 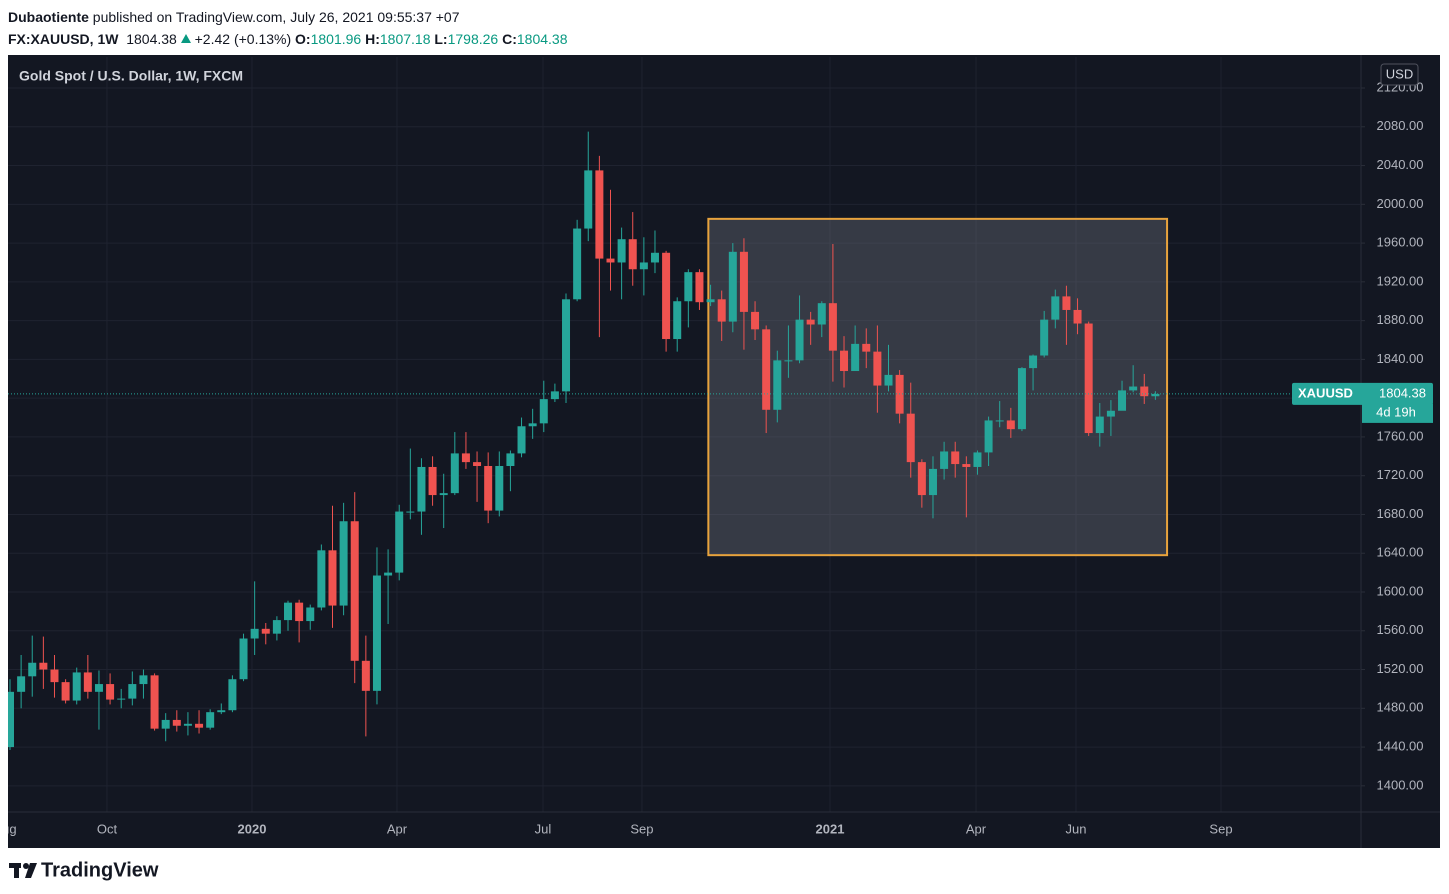 What do you see at coordinates (830, 828) in the screenshot?
I see `x-tick-label: 2021` at bounding box center [830, 828].